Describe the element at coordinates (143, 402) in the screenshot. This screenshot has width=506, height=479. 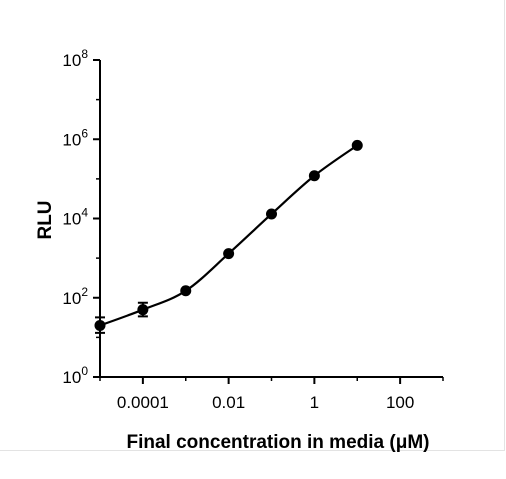
I see `x-tick-label: 0.0001` at that location.